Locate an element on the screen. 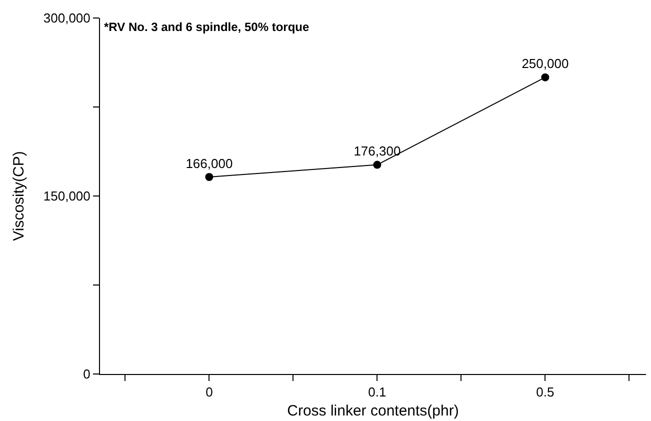 This screenshot has height=421, width=651. annotation: *RV No. 3 and 6 spindle, 50% torque is located at coordinates (207, 27).